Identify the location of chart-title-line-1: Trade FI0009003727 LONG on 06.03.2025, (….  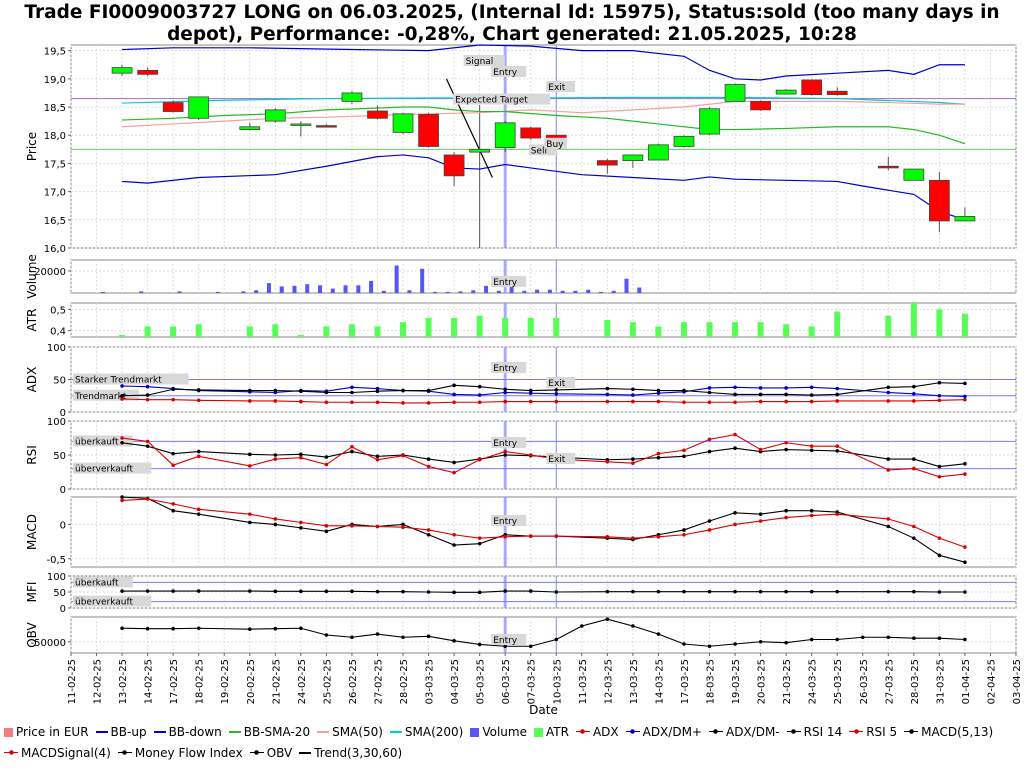
(512, 12).